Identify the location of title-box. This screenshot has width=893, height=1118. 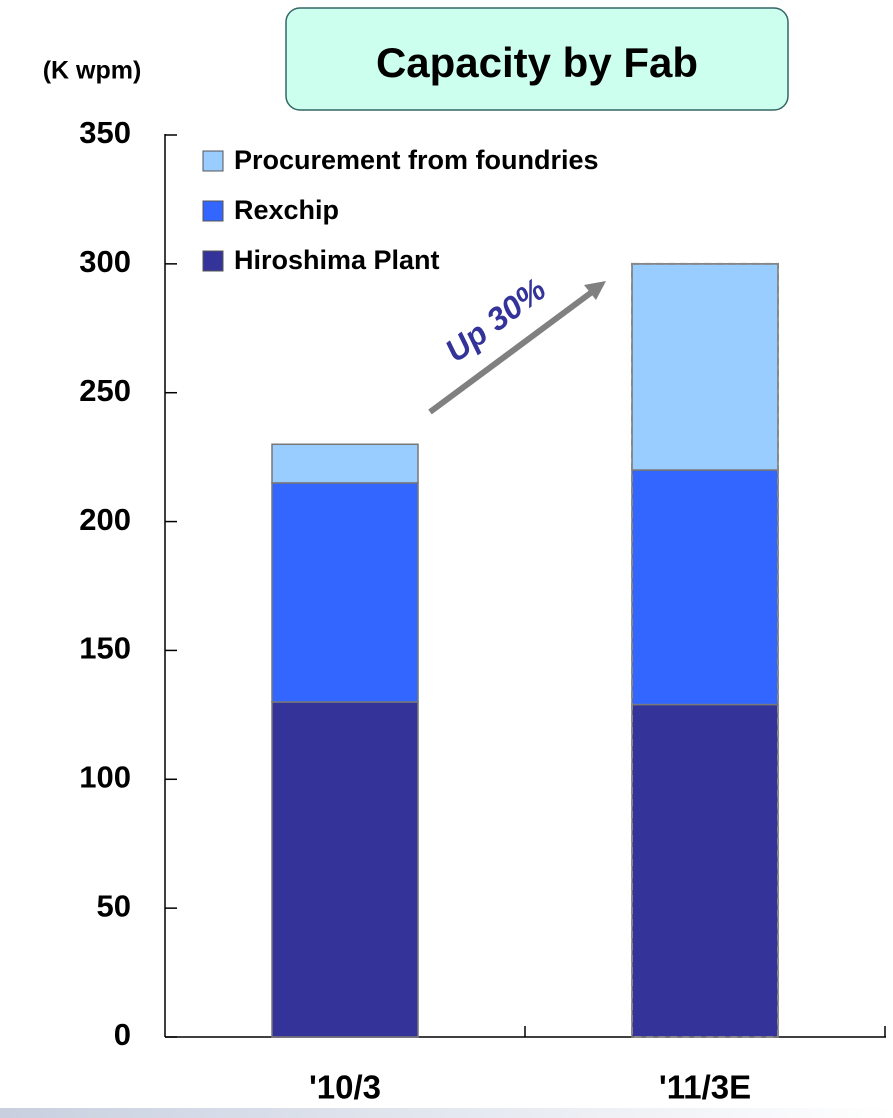
(537, 59).